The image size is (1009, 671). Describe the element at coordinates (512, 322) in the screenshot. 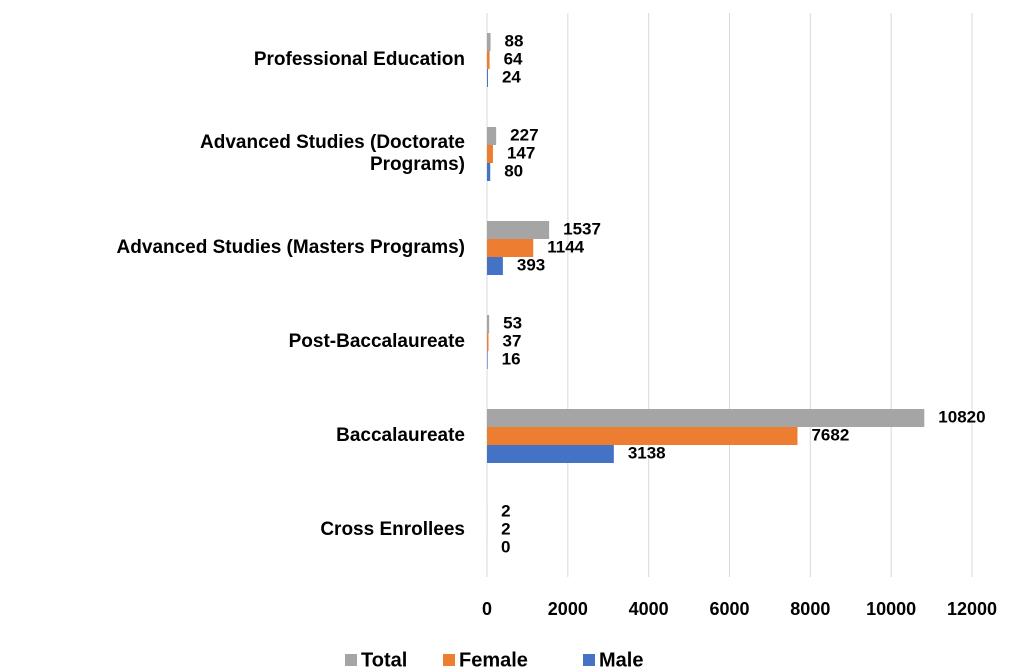

I see `data-label: 53` at that location.